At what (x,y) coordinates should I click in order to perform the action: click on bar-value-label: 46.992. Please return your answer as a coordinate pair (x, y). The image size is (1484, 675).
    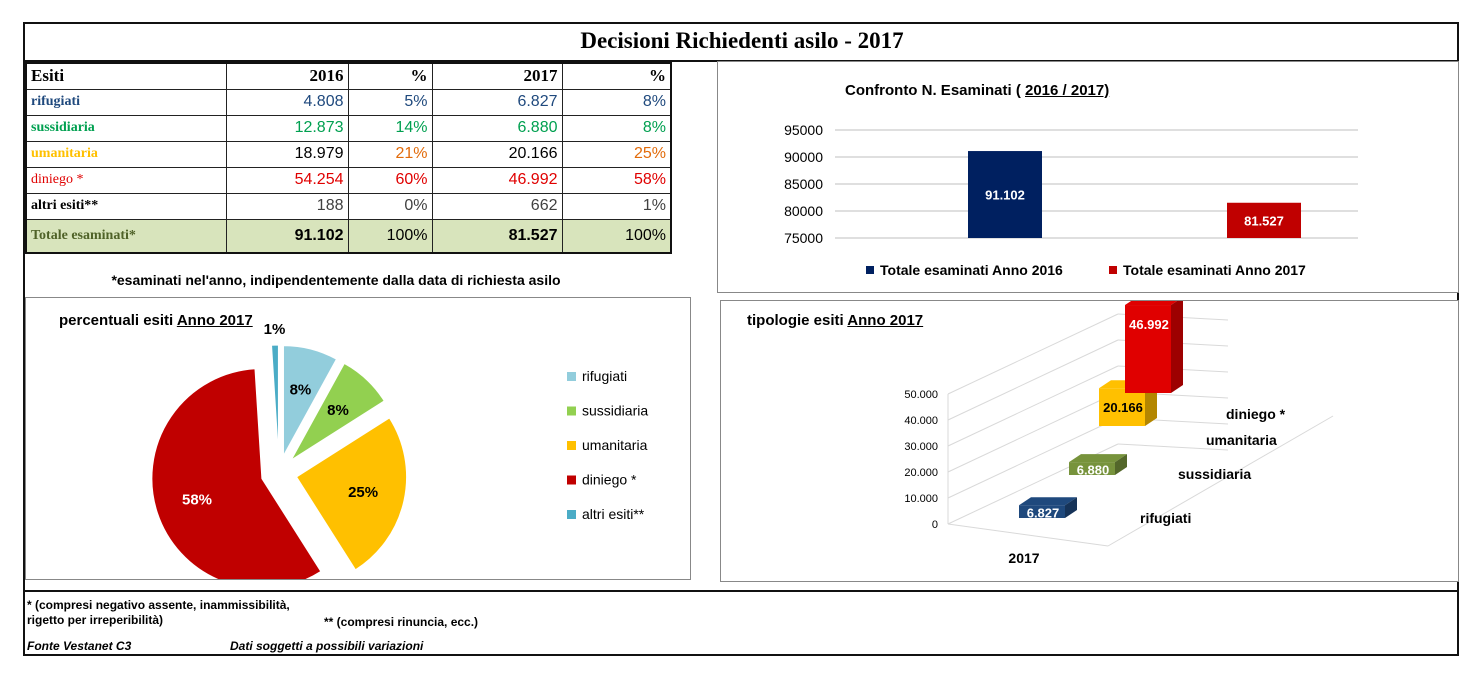
    Looking at the image, I should click on (1149, 324).